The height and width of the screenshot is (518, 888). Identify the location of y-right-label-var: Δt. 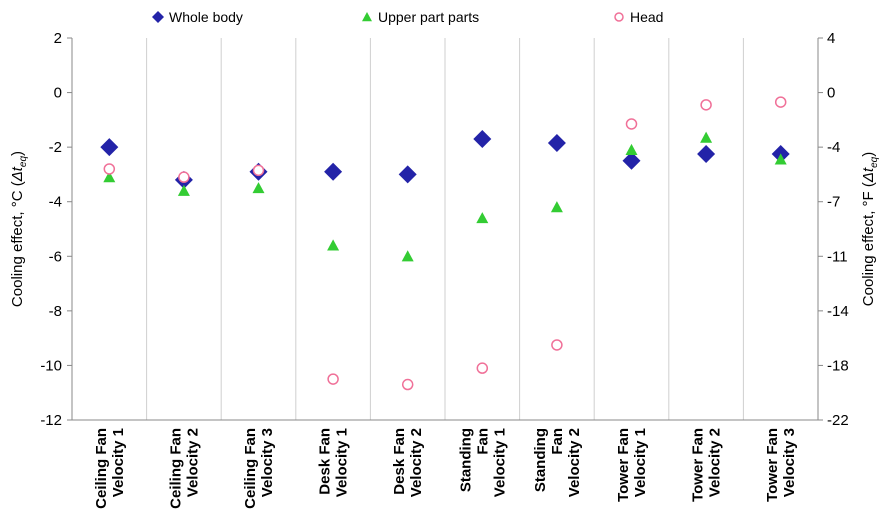
(868, 175).